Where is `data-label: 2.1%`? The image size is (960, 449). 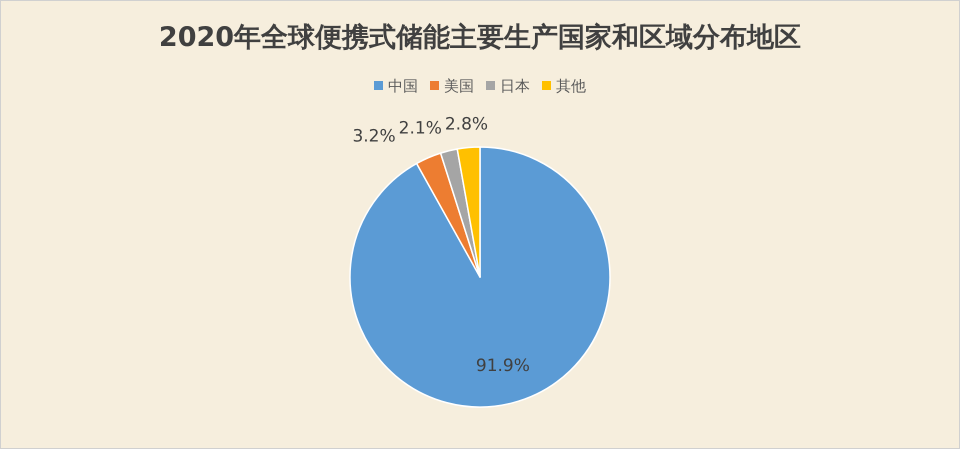
data-label: 2.1% is located at coordinates (420, 128).